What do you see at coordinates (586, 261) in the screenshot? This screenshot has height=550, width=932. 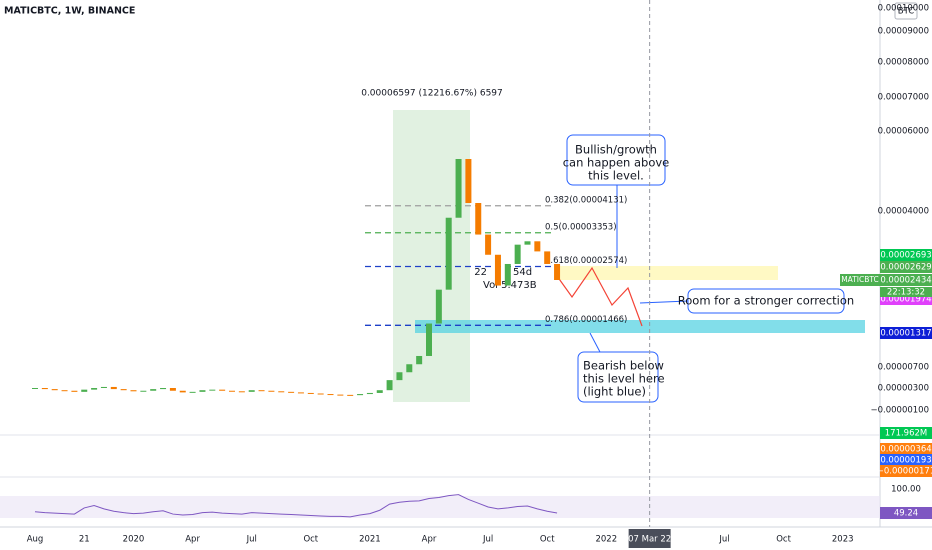 I see `fib-label: 0.618(0.00002574)` at bounding box center [586, 261].